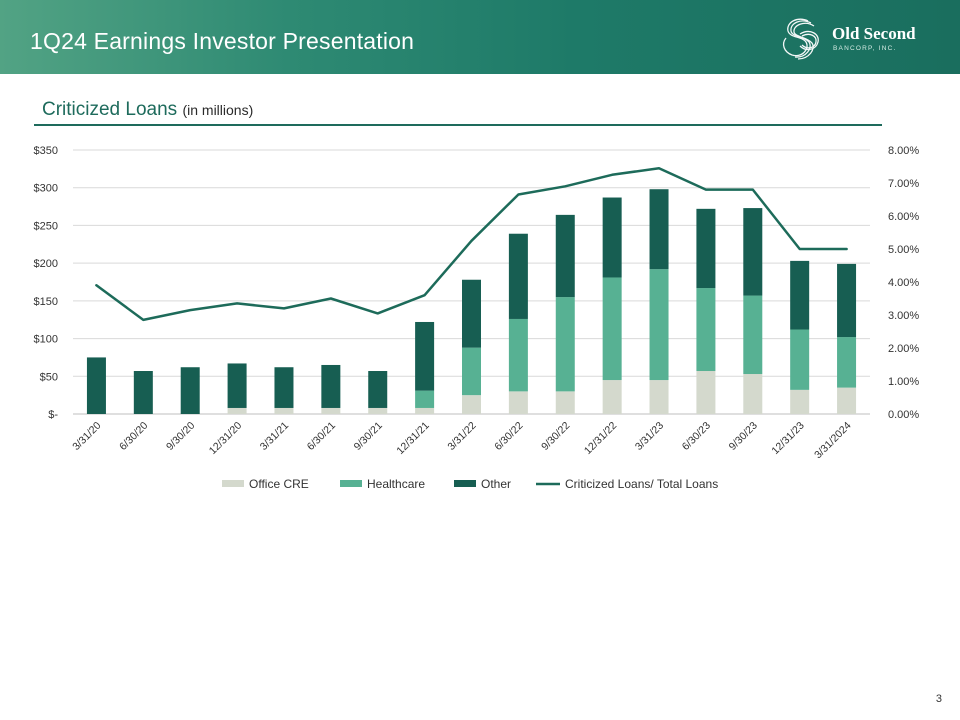 The width and height of the screenshot is (960, 720). What do you see at coordinates (865, 48) in the screenshot?
I see `logo-subtitle: BANCORP, INC.` at bounding box center [865, 48].